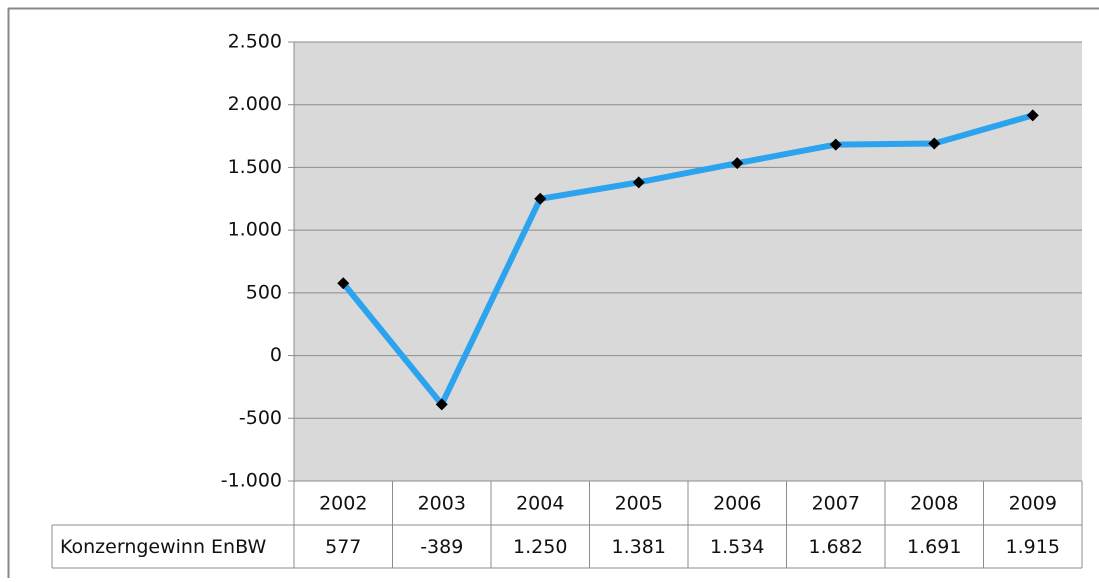 The height and width of the screenshot is (582, 1099). What do you see at coordinates (442, 504) in the screenshot?
I see `x-tick-label: 2003` at bounding box center [442, 504].